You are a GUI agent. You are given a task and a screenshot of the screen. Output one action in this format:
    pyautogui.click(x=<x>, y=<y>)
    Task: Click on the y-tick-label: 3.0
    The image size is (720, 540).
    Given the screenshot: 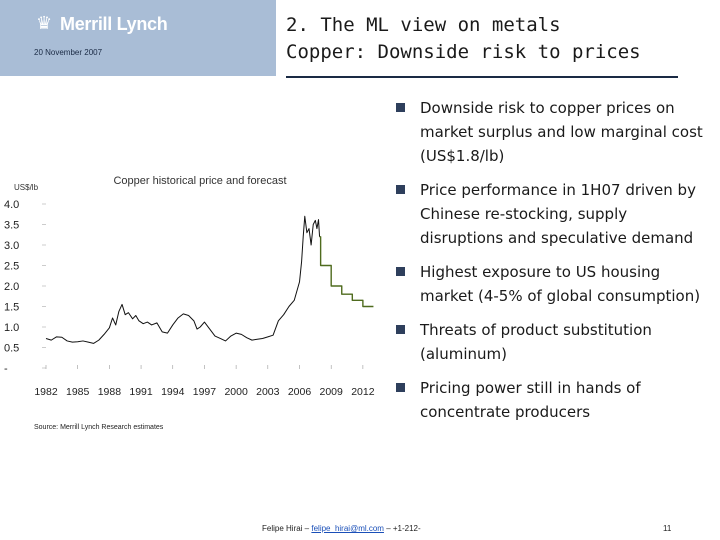 What is the action you would take?
    pyautogui.click(x=11, y=246)
    